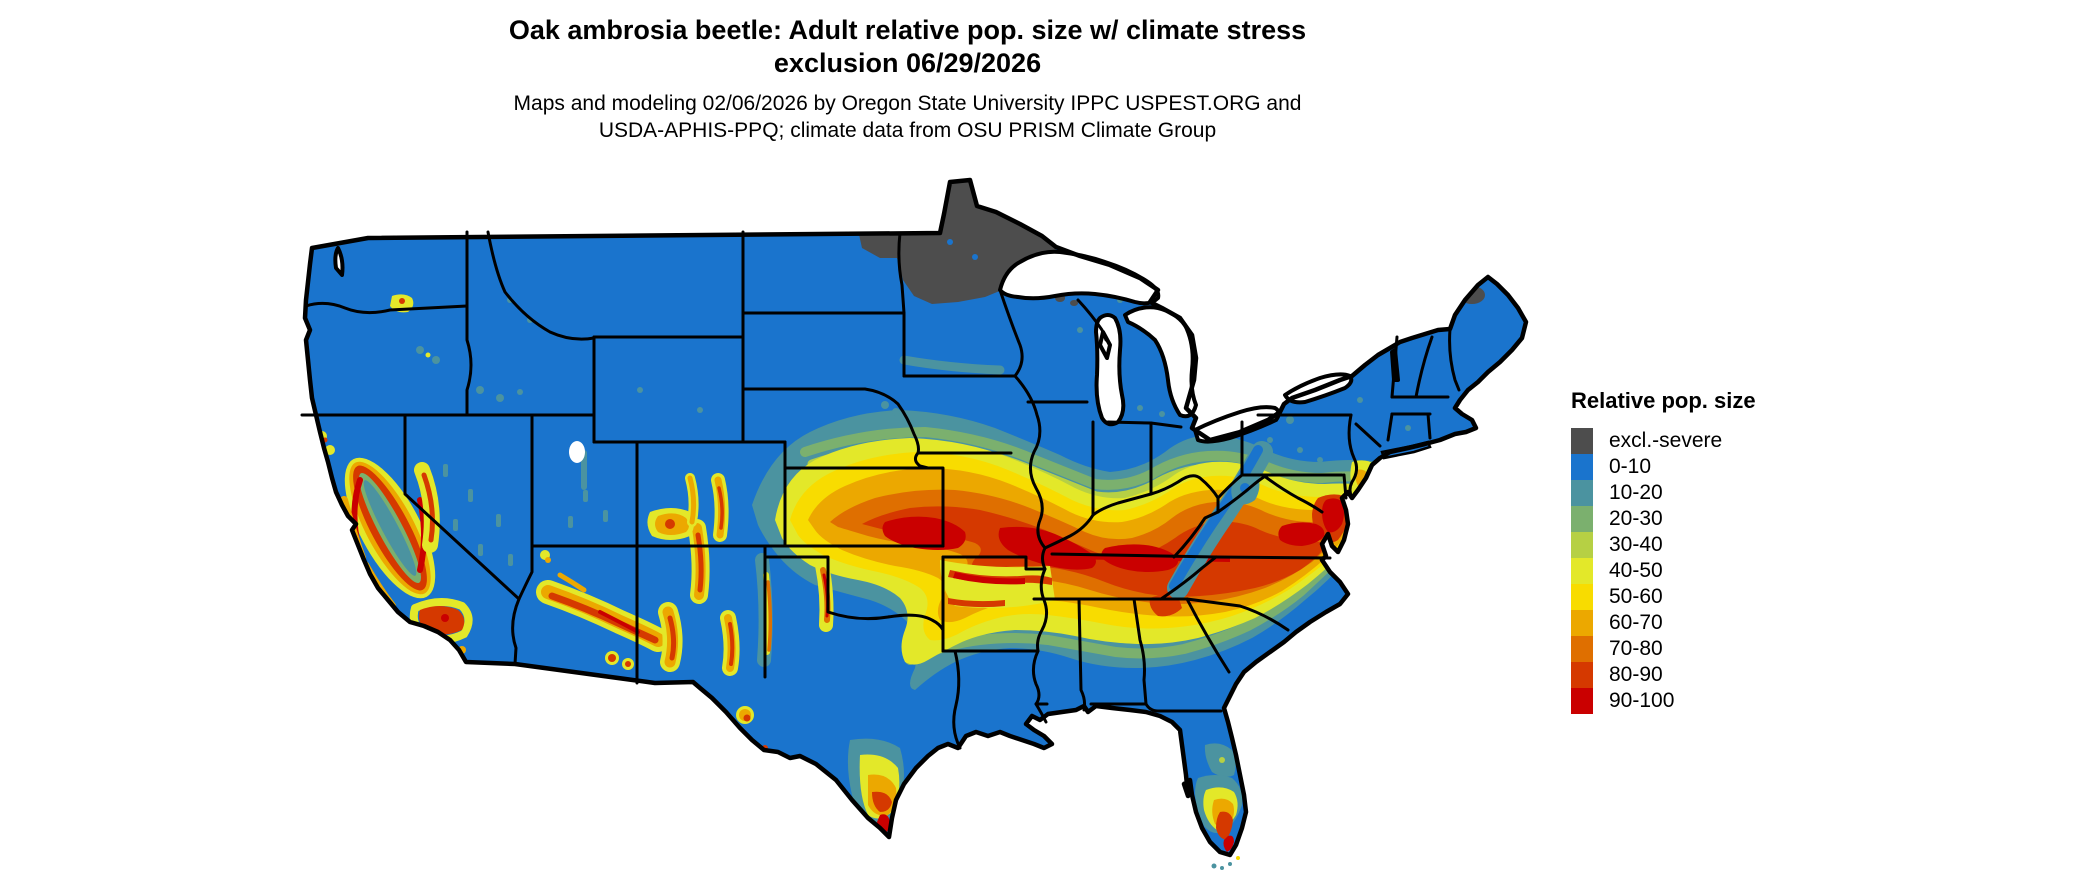 This screenshot has height=892, width=2100. I want to click on legend-label: 50-60, so click(1636, 596).